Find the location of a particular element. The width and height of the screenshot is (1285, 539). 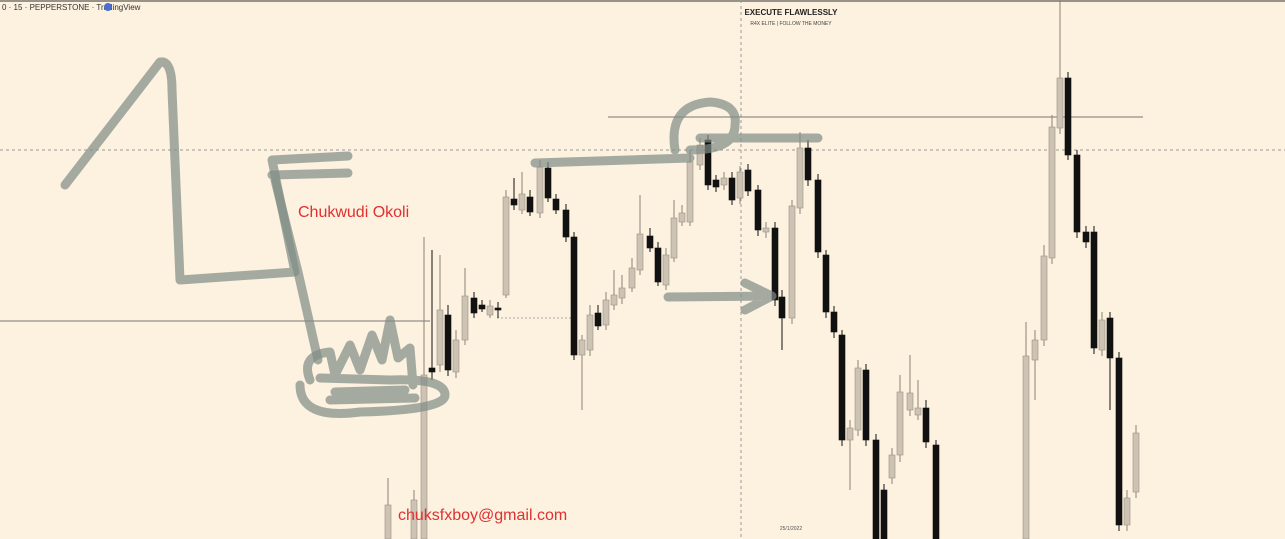

arrow-drawing is located at coordinates (720, 296).